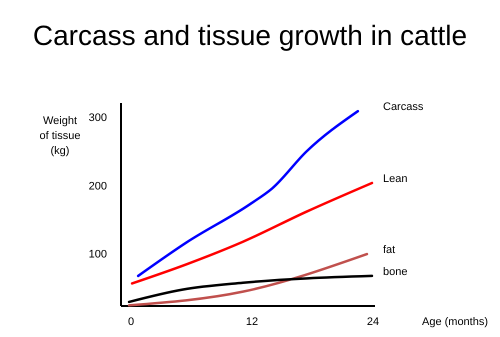 The image size is (500, 337). What do you see at coordinates (373, 322) in the screenshot?
I see `x-tick-label: 24` at bounding box center [373, 322].